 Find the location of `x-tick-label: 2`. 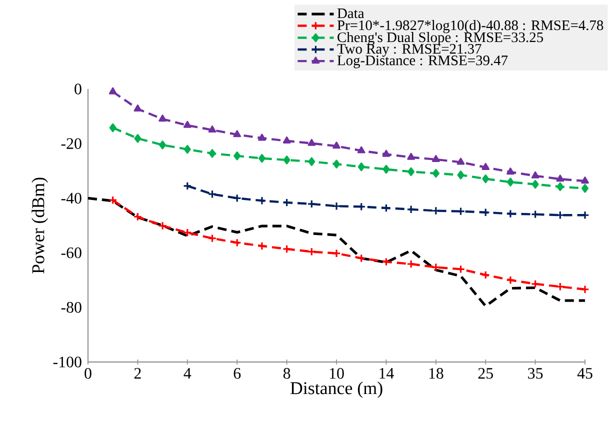

x-tick-label: 2 is located at coordinates (137, 373).